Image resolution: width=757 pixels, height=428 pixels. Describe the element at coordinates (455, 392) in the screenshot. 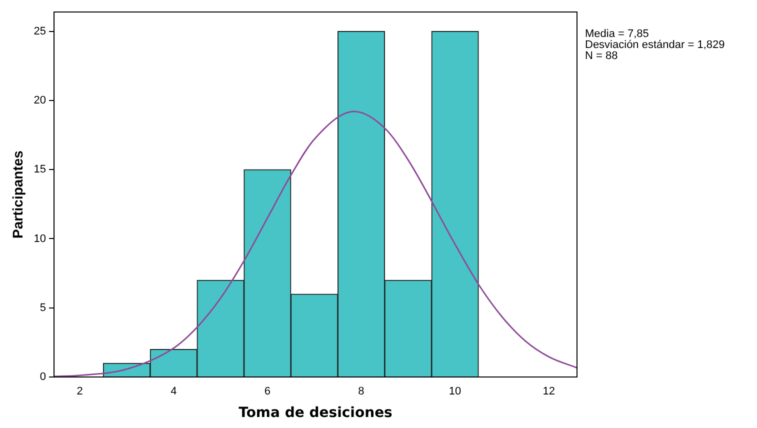

I see `x-tick-label: 10` at that location.